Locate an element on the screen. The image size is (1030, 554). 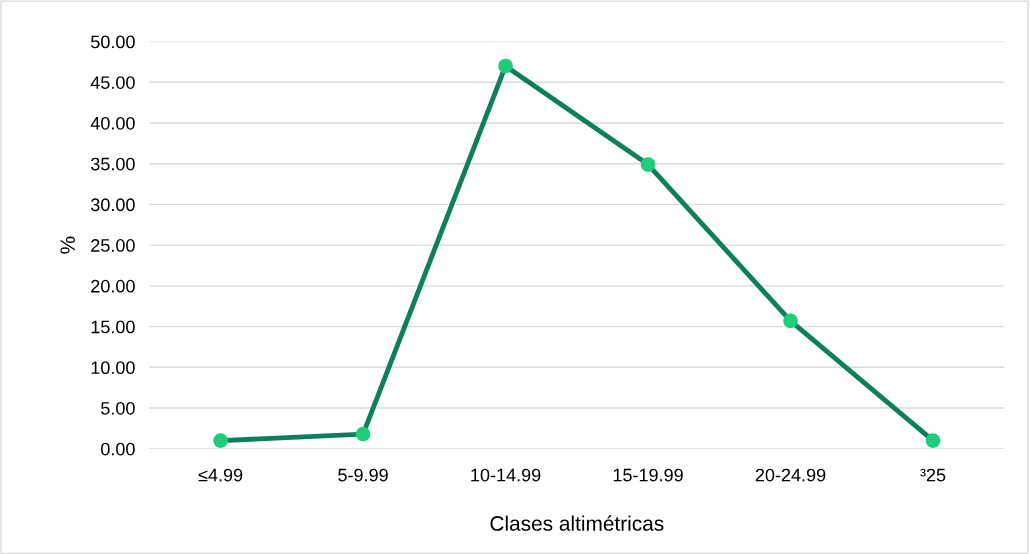
y-tick-label: 10.00 is located at coordinates (113, 368).